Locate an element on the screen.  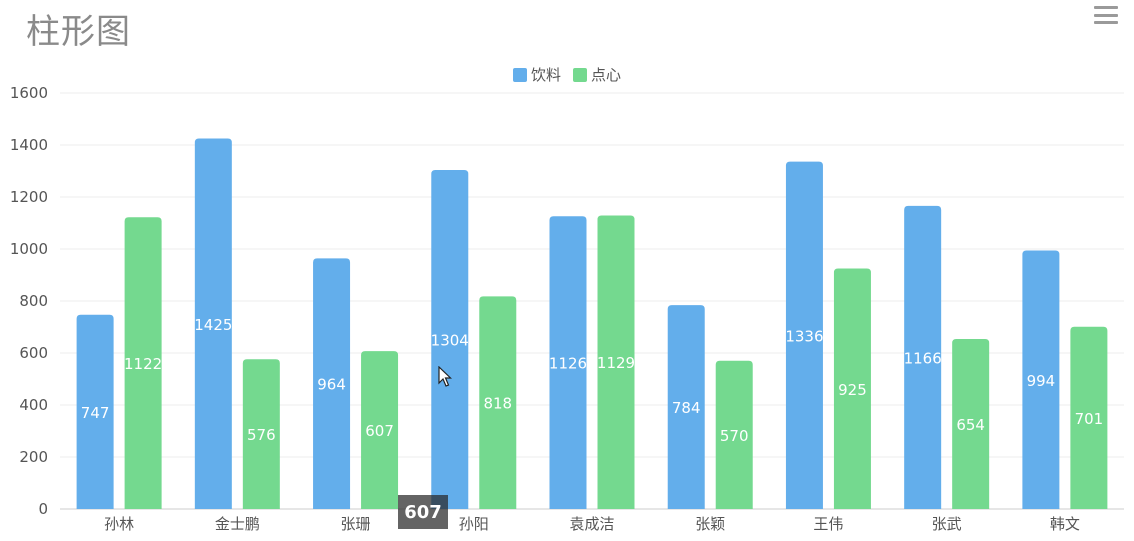
data-label: 747 is located at coordinates (95, 413).